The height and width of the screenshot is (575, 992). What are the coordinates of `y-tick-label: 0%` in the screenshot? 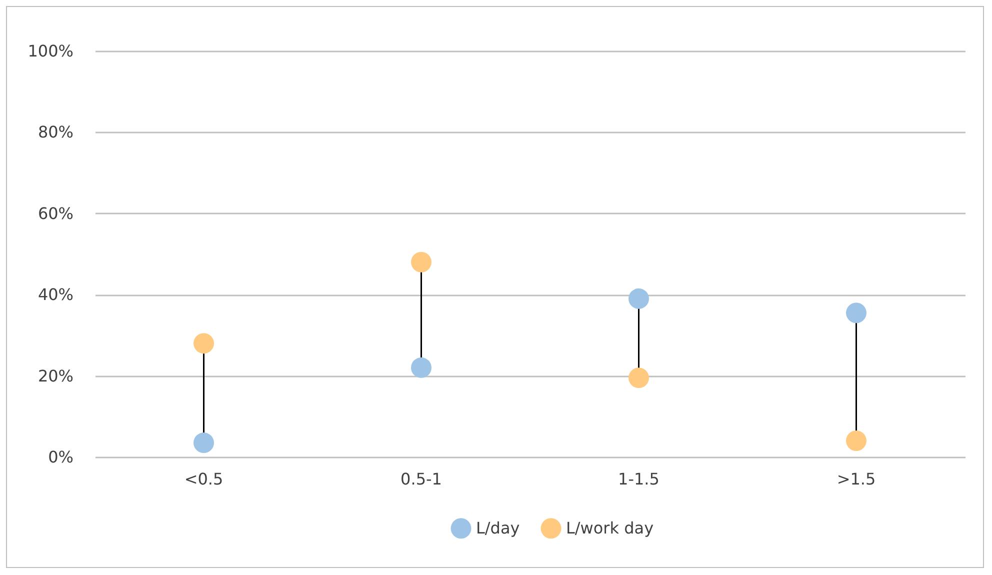 It's located at (61, 457).